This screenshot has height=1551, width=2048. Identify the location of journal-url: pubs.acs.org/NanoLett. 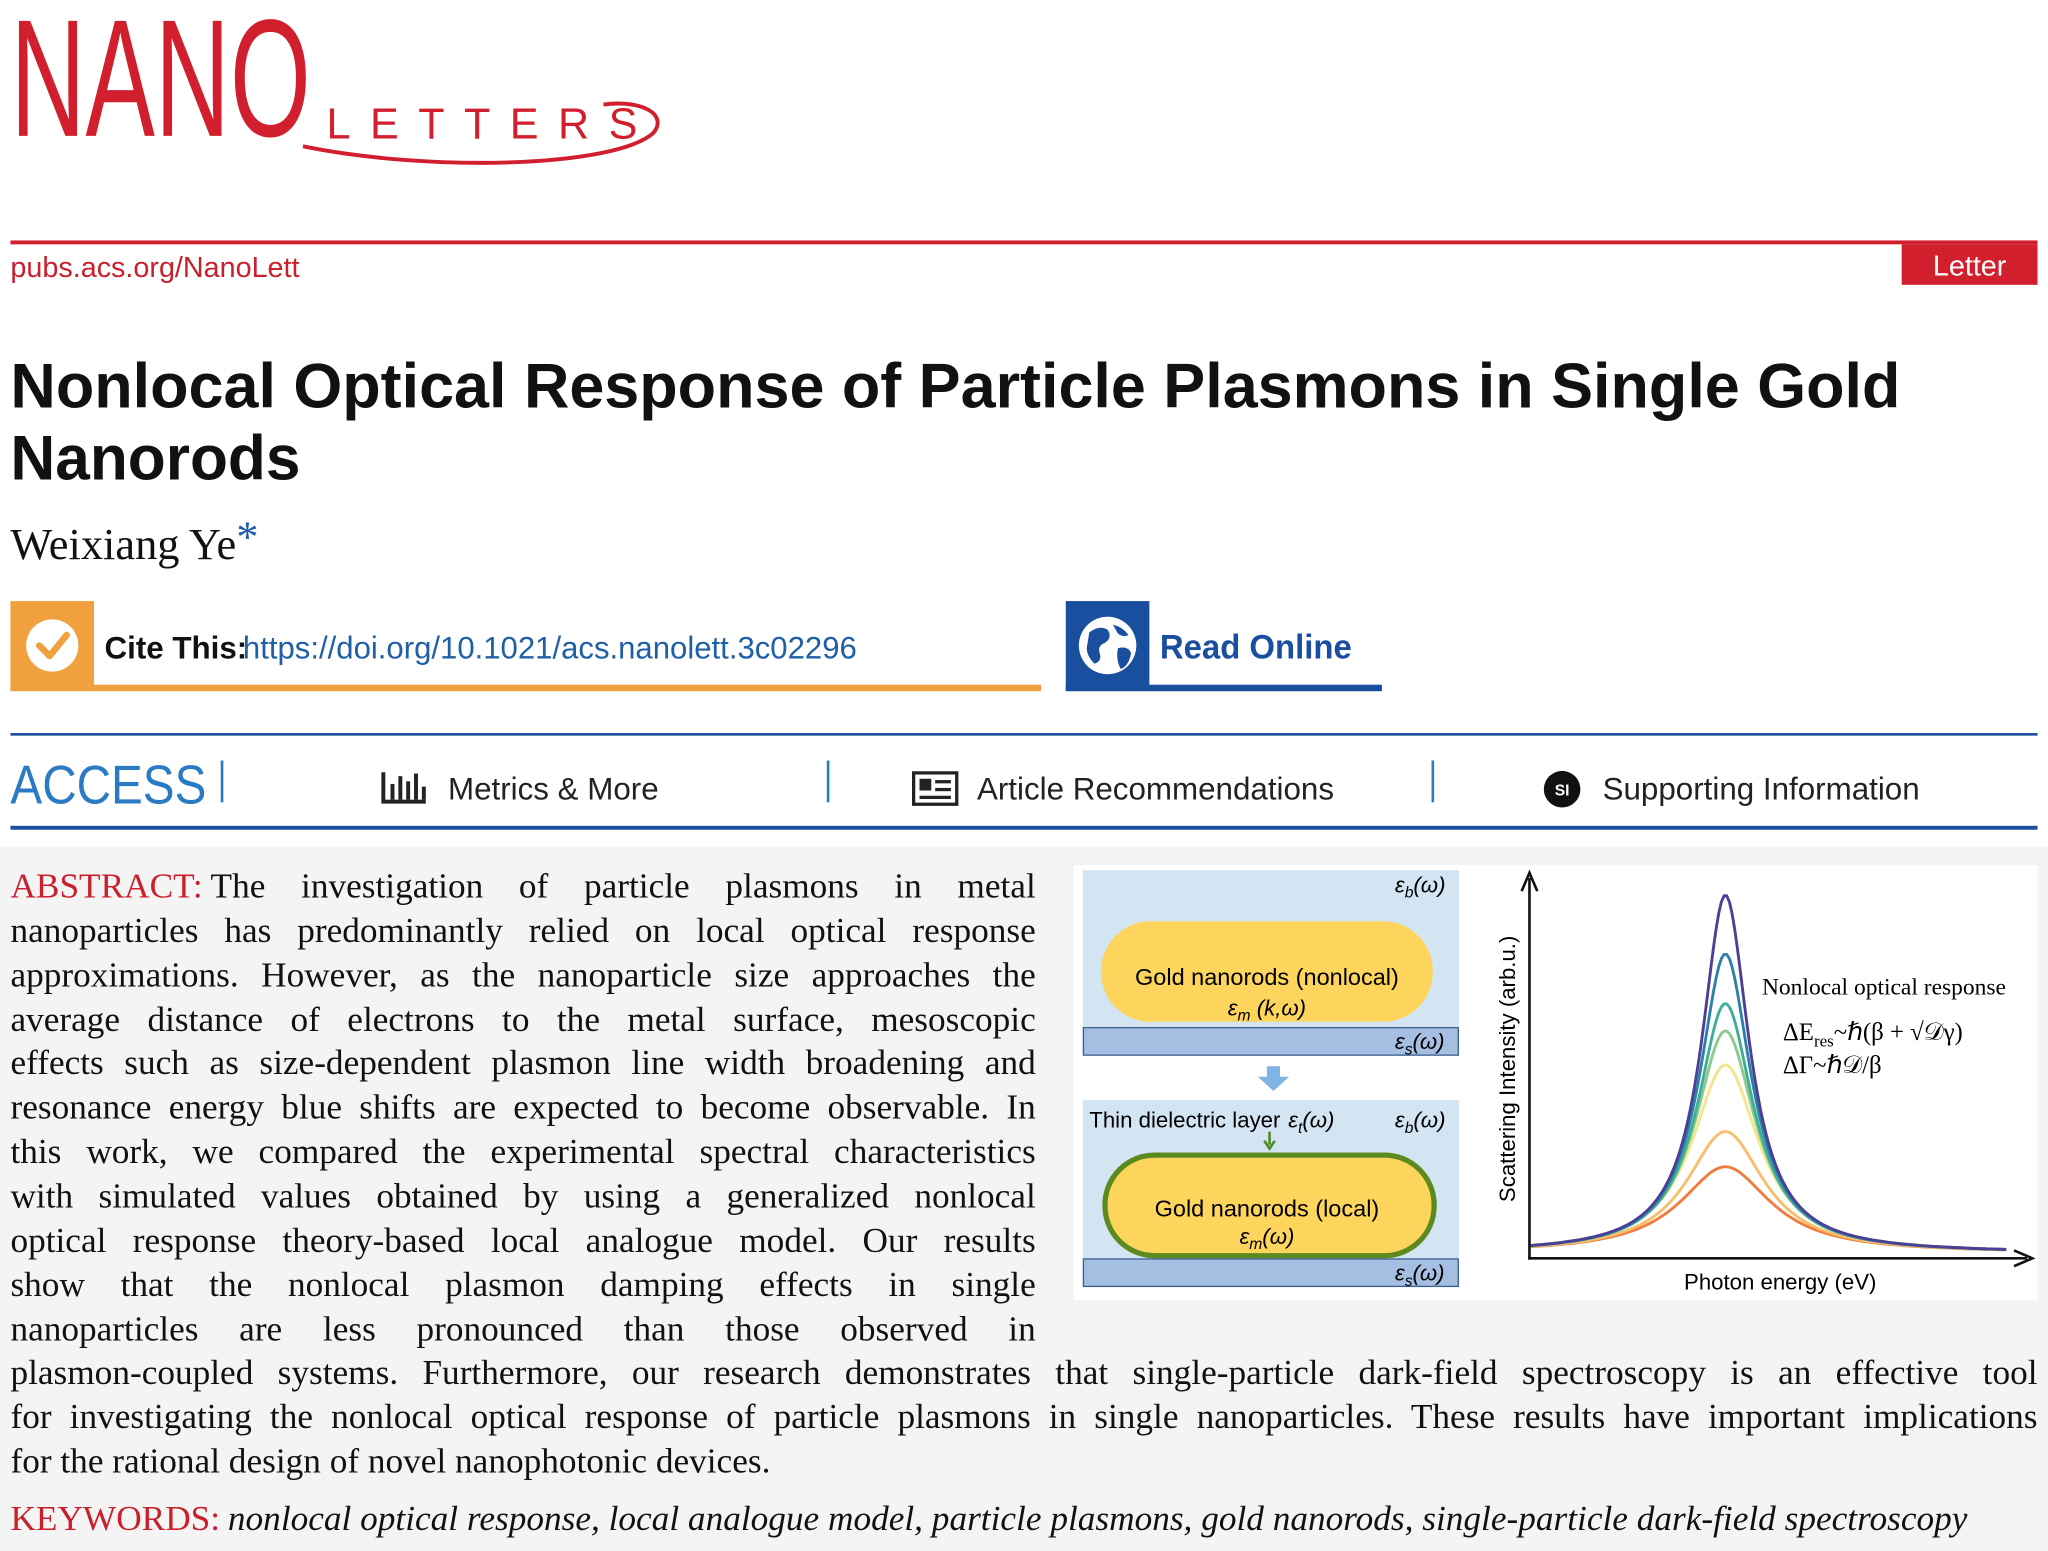
(154, 268).